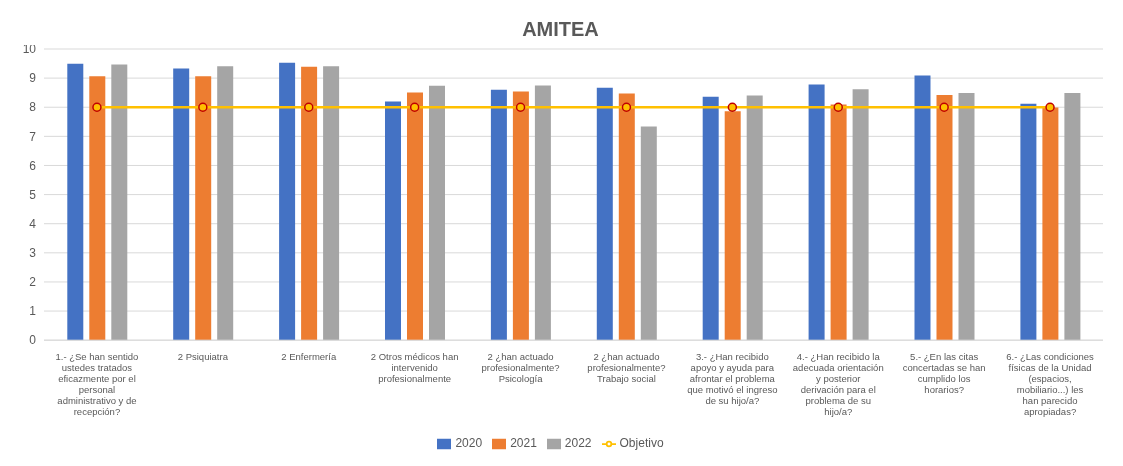 The height and width of the screenshot is (466, 1123). Describe the element at coordinates (33, 282) in the screenshot. I see `y-tick-label: 2` at that location.